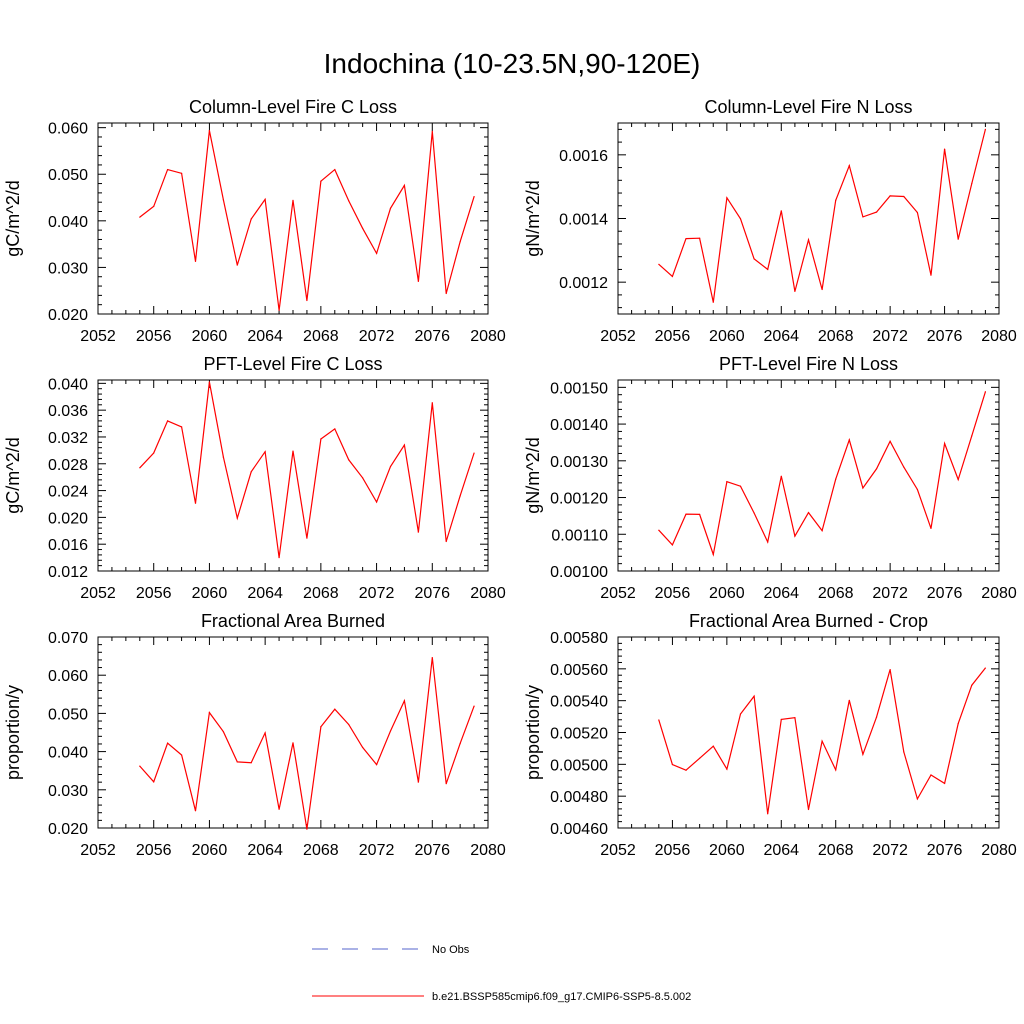 The width and height of the screenshot is (1024, 1024). What do you see at coordinates (781, 850) in the screenshot?
I see `panel-6-x-tick-label: 2064` at bounding box center [781, 850].